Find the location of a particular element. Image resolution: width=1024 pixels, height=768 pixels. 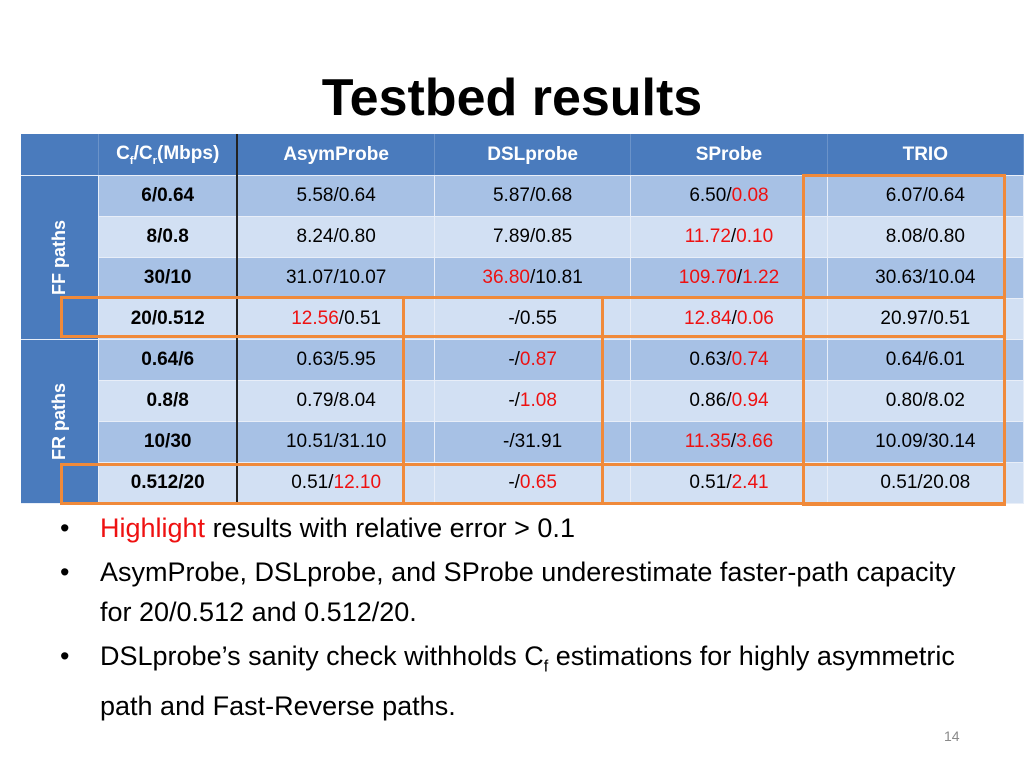

dslprobe-cell: 5.87/0.68 is located at coordinates (533, 196).